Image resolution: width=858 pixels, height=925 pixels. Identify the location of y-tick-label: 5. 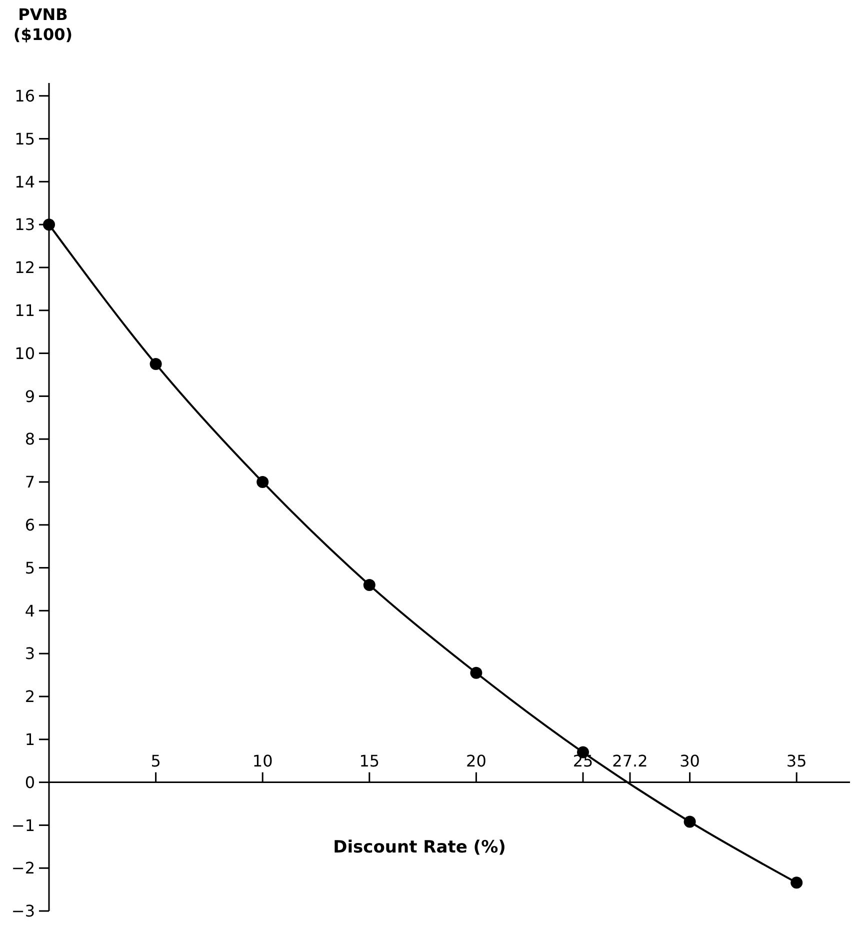
(29, 568).